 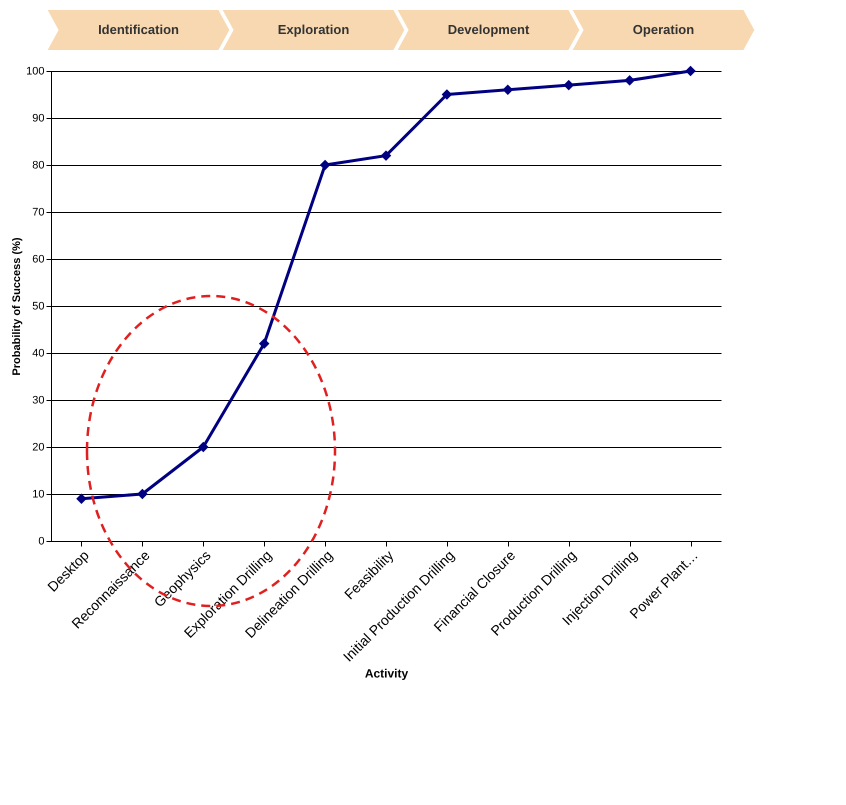 What do you see at coordinates (663, 29) in the screenshot?
I see `text: Operation` at bounding box center [663, 29].